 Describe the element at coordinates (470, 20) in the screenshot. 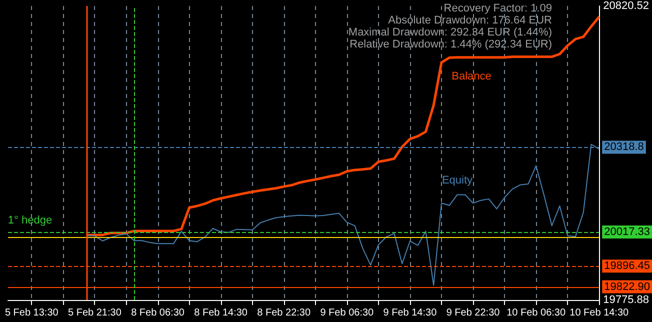

I see `annotation: Absolute Drawdown: 176.64 EUR` at that location.